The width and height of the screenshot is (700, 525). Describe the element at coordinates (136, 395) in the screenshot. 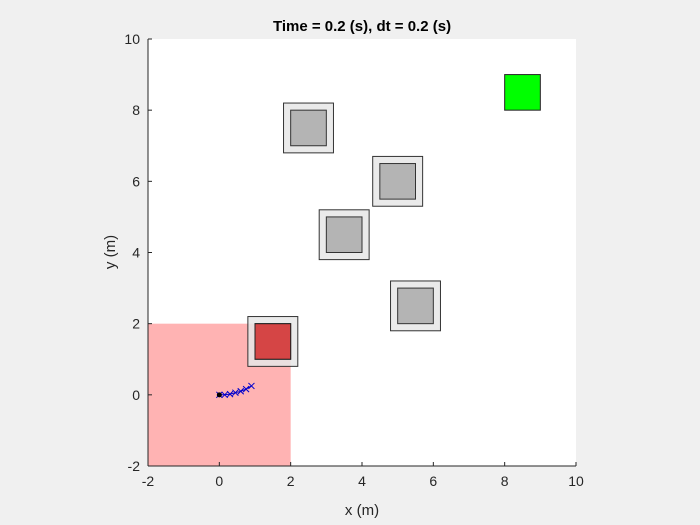

I see `y-tick-label: 0` at that location.